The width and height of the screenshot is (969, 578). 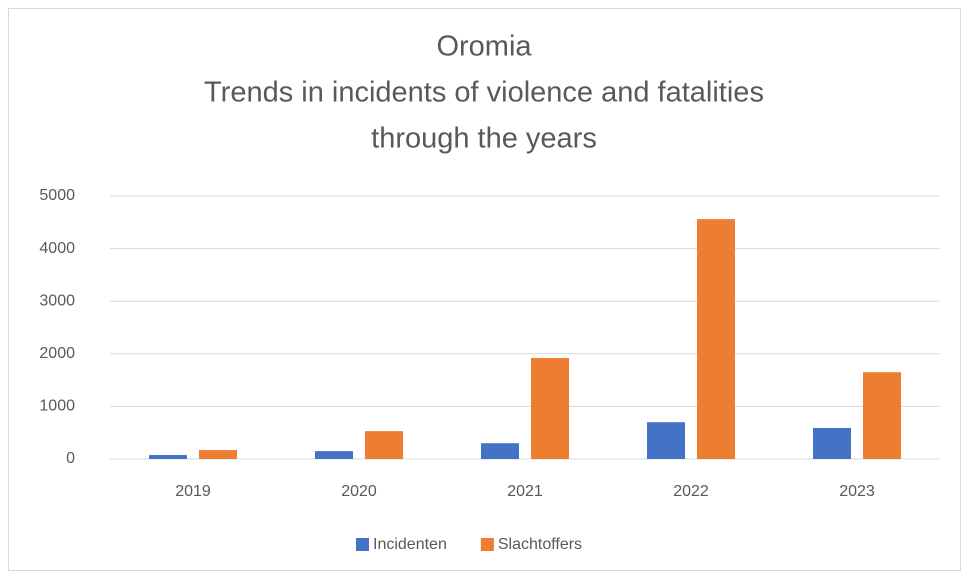 What do you see at coordinates (193, 491) in the screenshot?
I see `x-tick-label: 2019` at bounding box center [193, 491].